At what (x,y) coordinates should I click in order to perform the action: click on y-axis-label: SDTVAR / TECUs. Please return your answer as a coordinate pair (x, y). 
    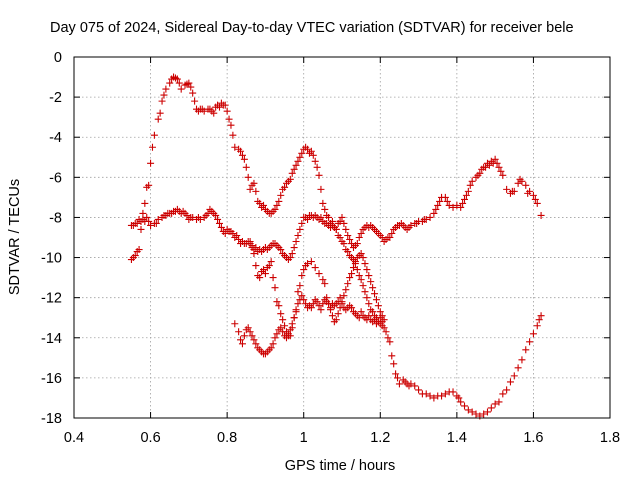
    Looking at the image, I should click on (15, 237).